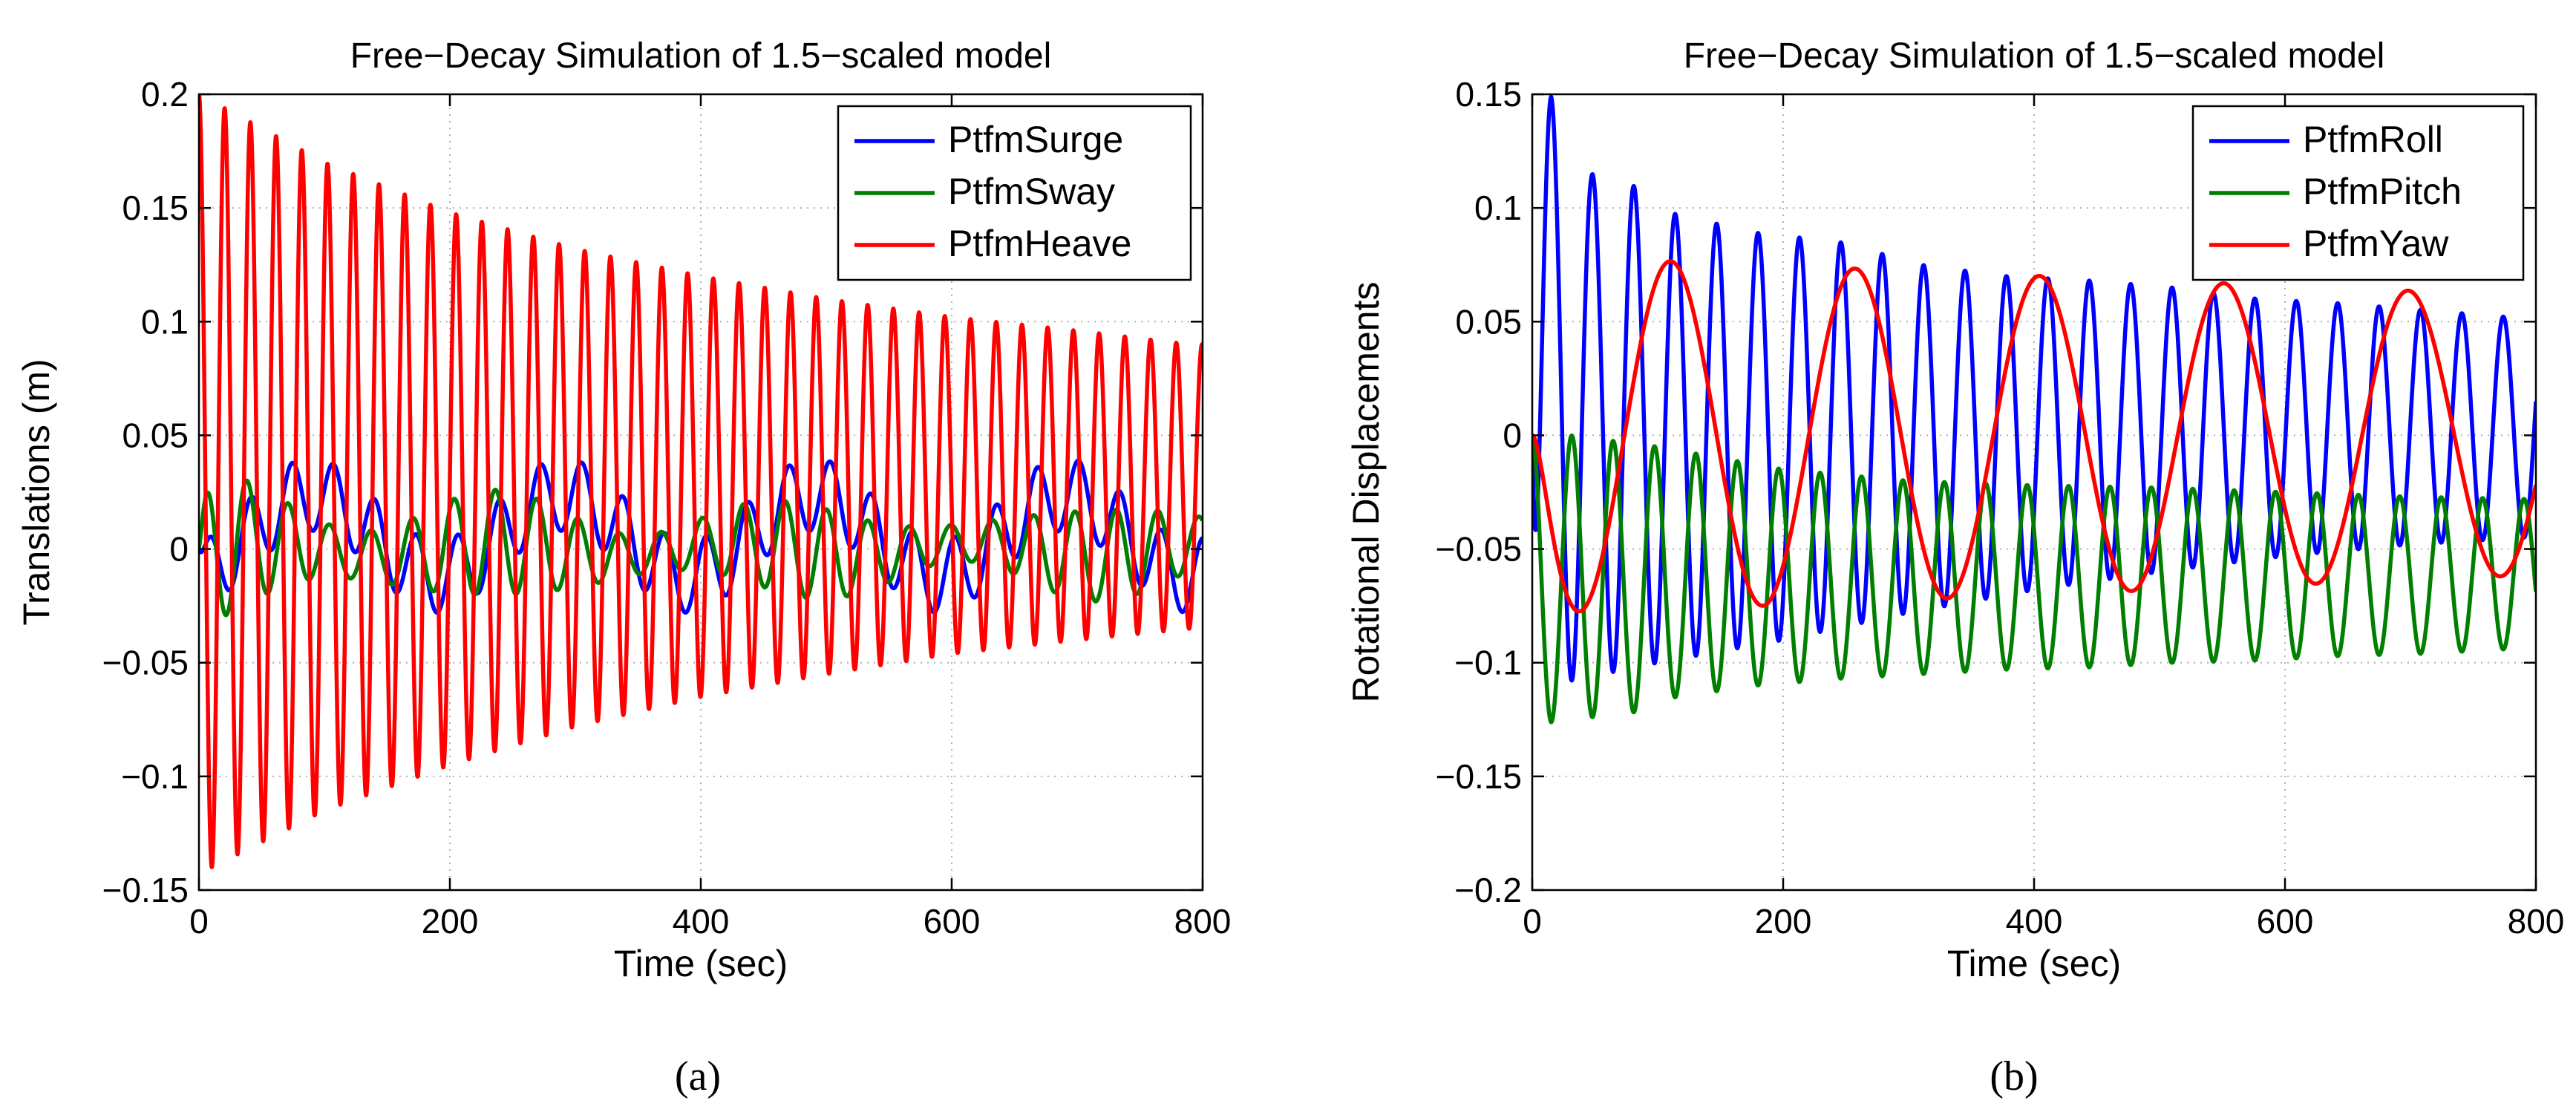 The width and height of the screenshot is (2576, 1115). Describe the element at coordinates (698, 1076) in the screenshot. I see `caption-a: (a)` at that location.